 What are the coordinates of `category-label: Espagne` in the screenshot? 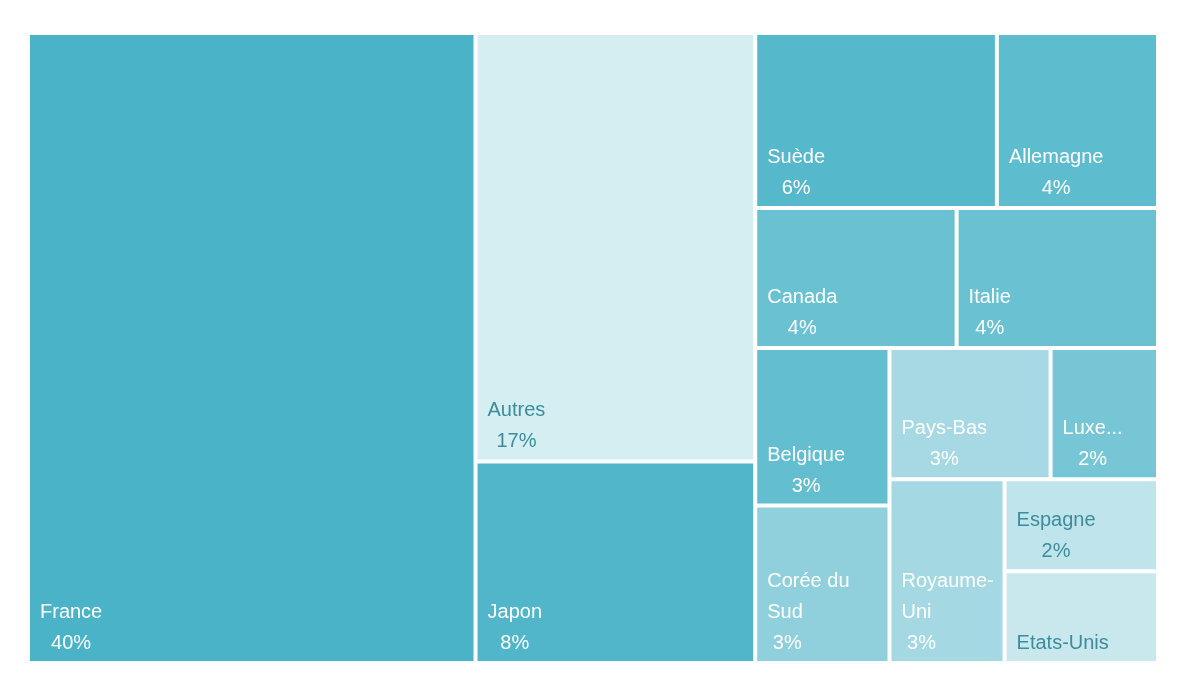 It's located at (1056, 519).